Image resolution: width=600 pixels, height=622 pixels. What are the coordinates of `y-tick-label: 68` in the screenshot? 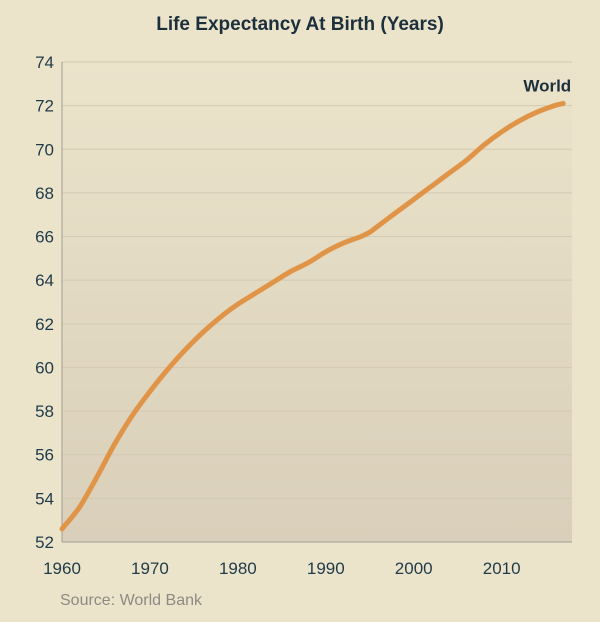 It's located at (44, 193).